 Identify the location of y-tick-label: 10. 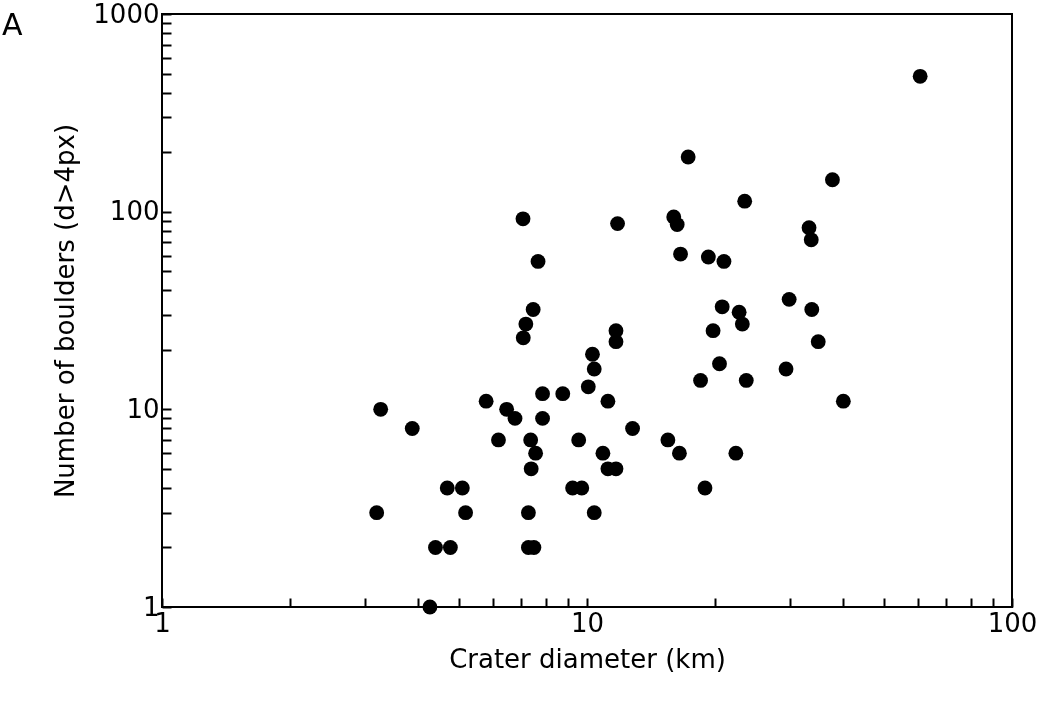
(143, 408).